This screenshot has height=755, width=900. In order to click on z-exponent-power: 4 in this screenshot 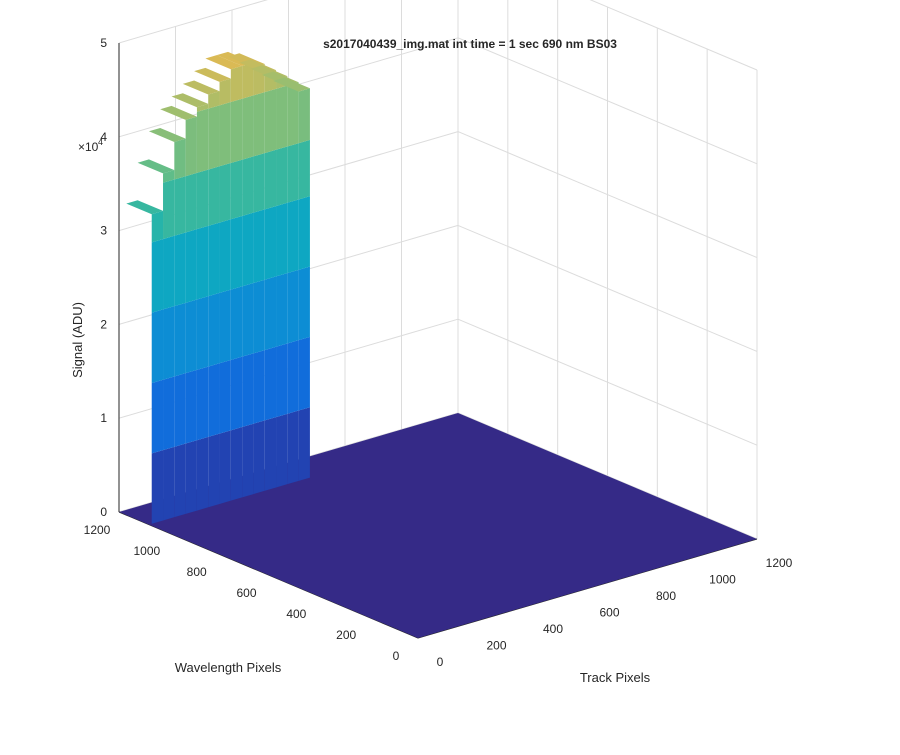, I will do `click(100, 142)`.